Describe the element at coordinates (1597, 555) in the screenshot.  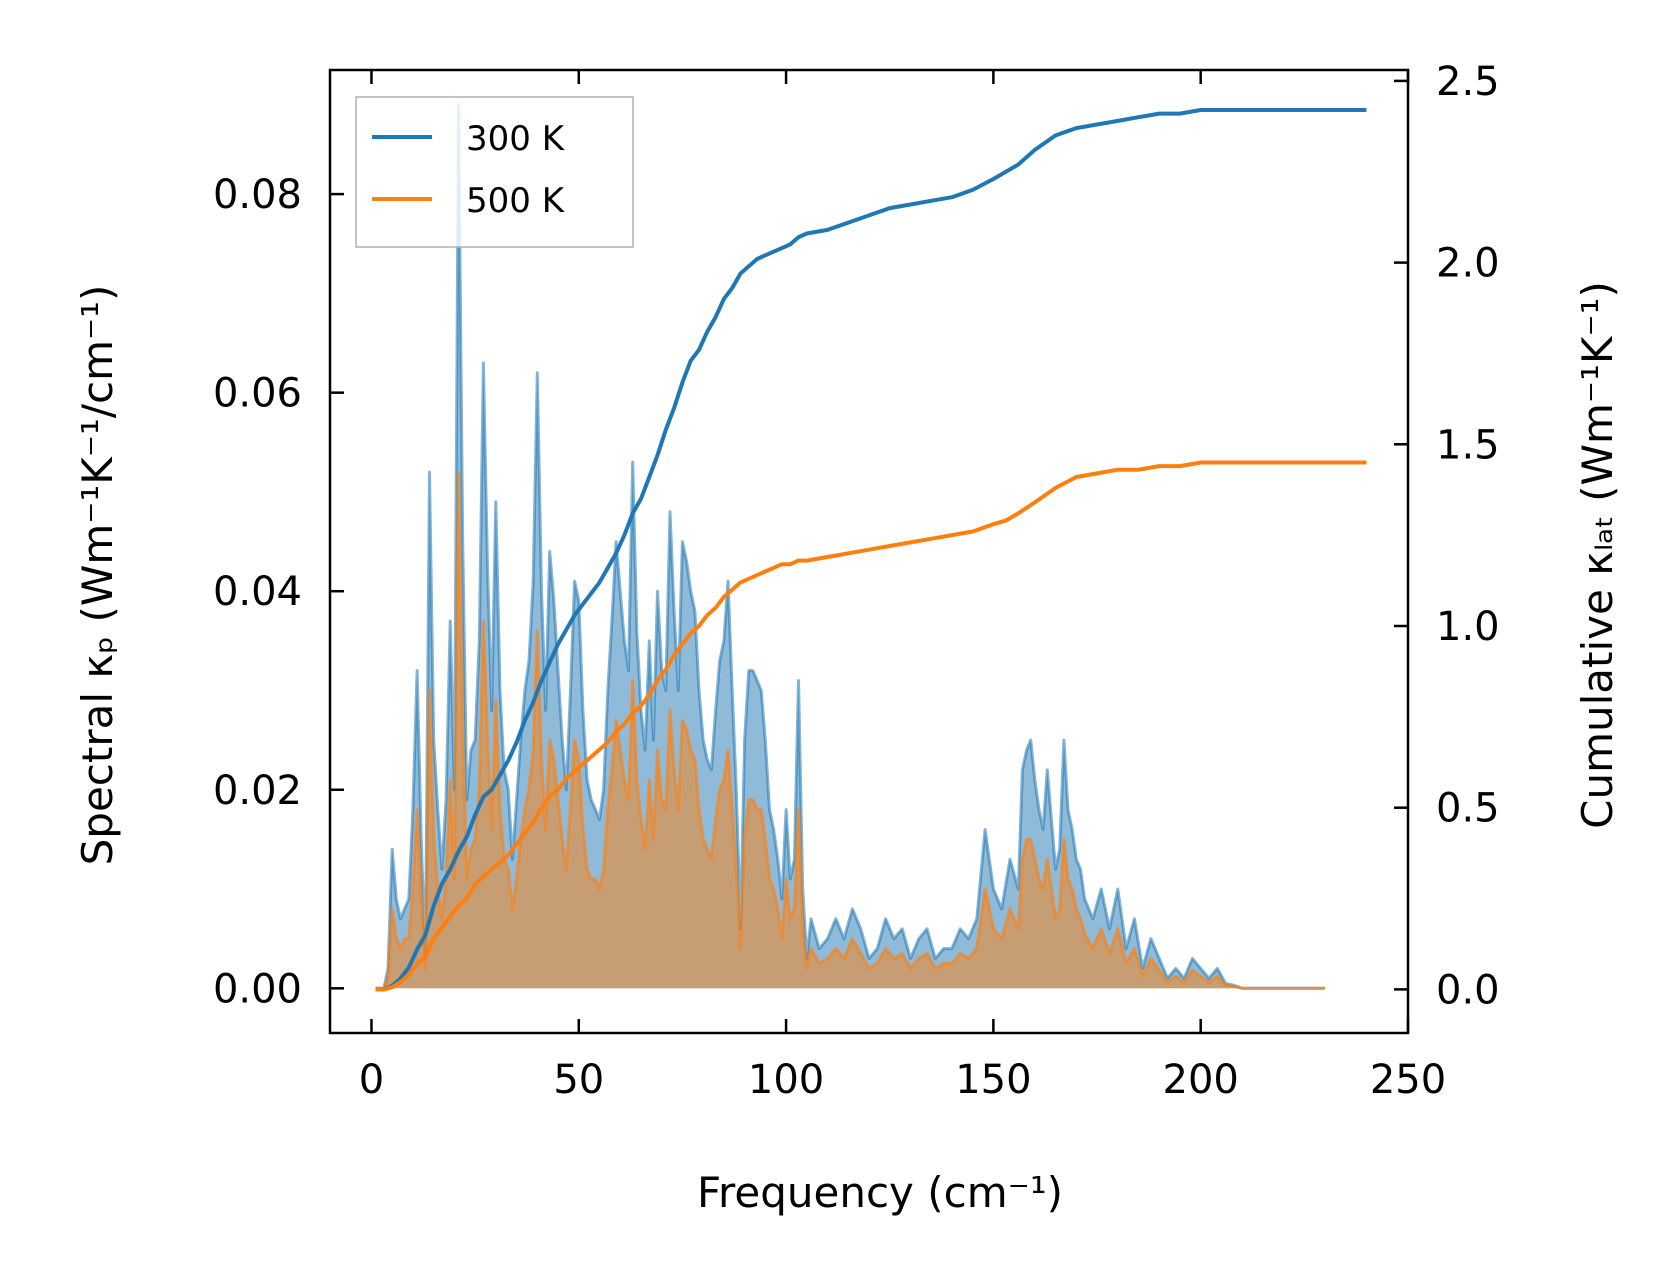
I see `y-axis-right-title: Cumulative κₗₐₜ (Wm⁻¹K⁻¹)` at that location.